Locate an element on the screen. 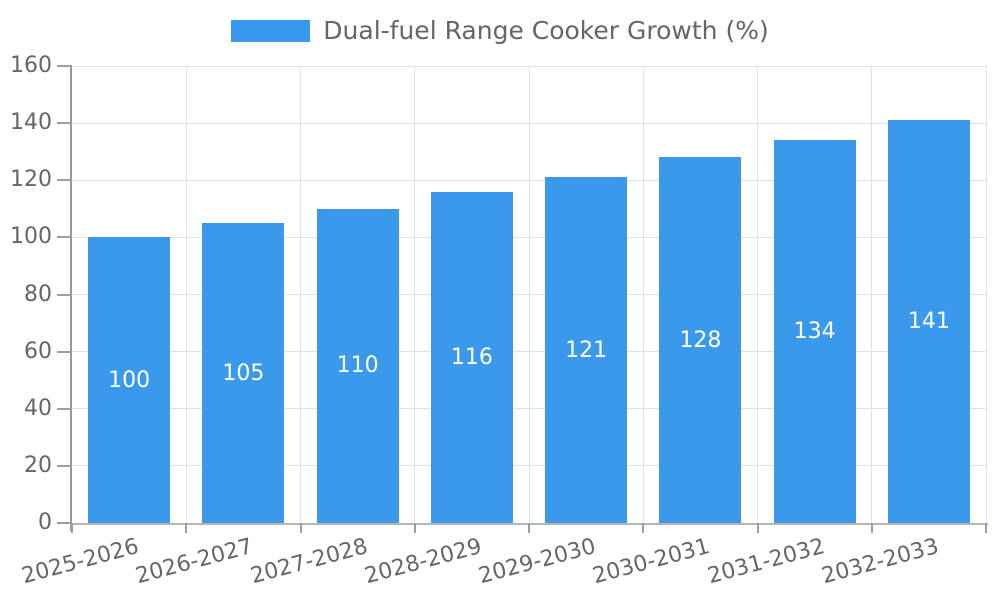 The width and height of the screenshot is (1000, 600). y-tick-label: 120 is located at coordinates (31, 180).